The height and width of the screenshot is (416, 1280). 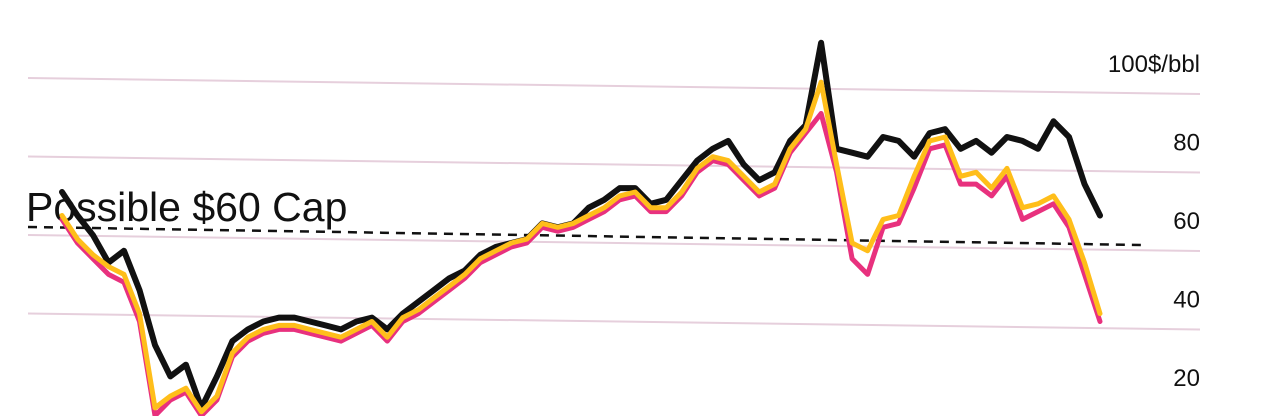 What do you see at coordinates (1154, 221) in the screenshot?
I see `y-axis-ticks: 20 40 60 80 100$/bbl` at bounding box center [1154, 221].